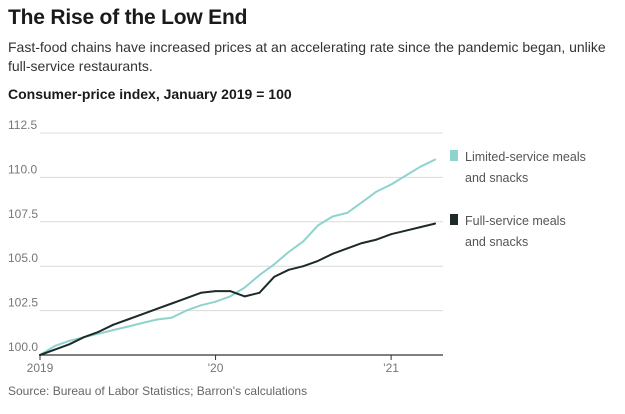  Describe the element at coordinates (23, 347) in the screenshot. I see `y-tick-label: 100.0` at that location.